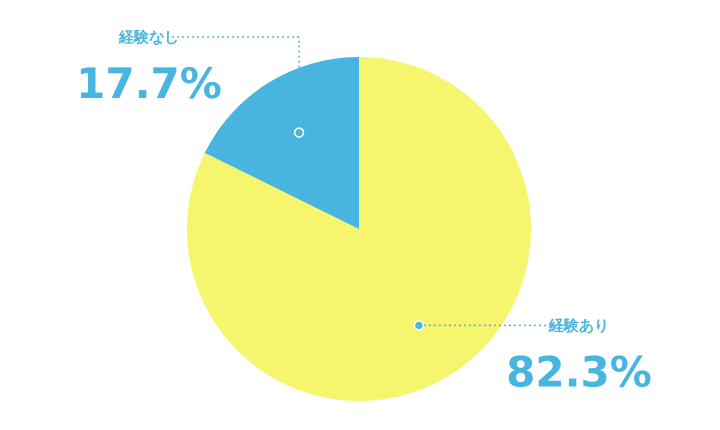 This screenshot has height=430, width=720. Describe the element at coordinates (148, 37) in the screenshot. I see `slice-label: 経験なし` at that location.